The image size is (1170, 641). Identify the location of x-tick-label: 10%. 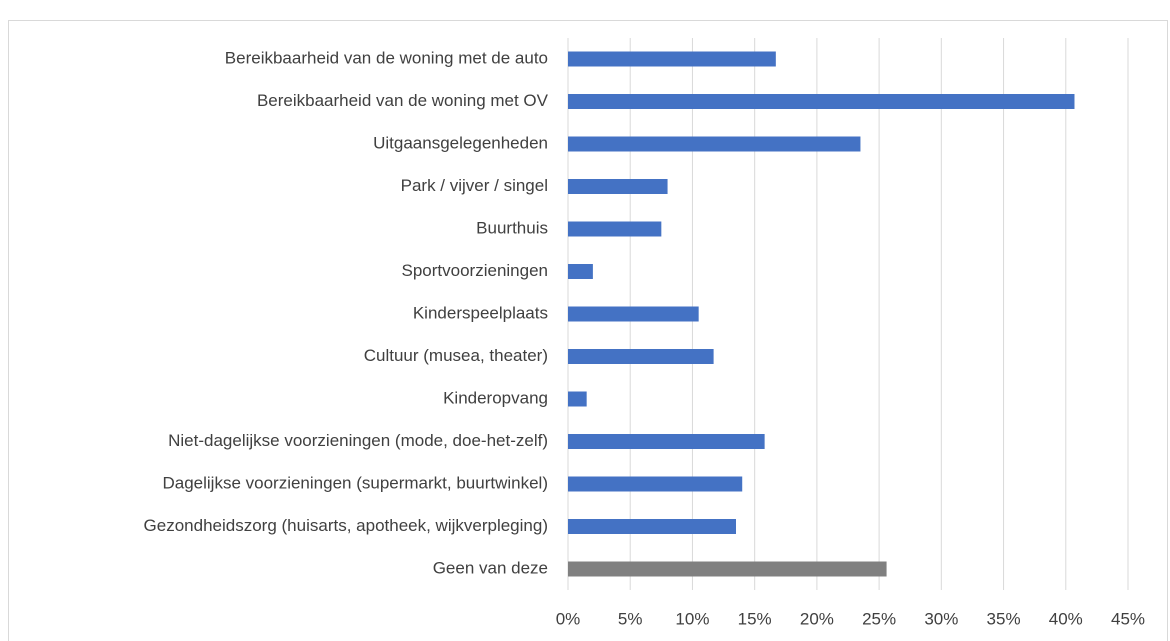
(692, 618).